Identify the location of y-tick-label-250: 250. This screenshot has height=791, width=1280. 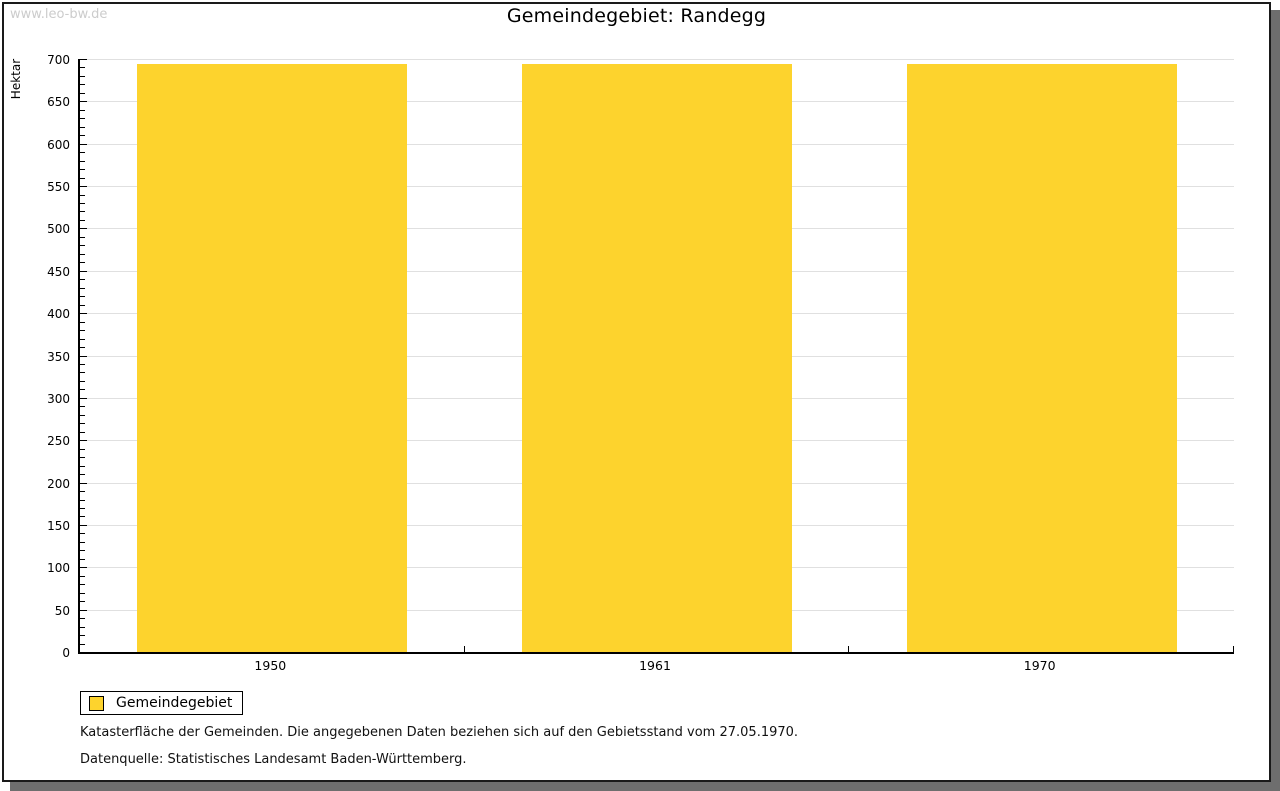
(58, 441).